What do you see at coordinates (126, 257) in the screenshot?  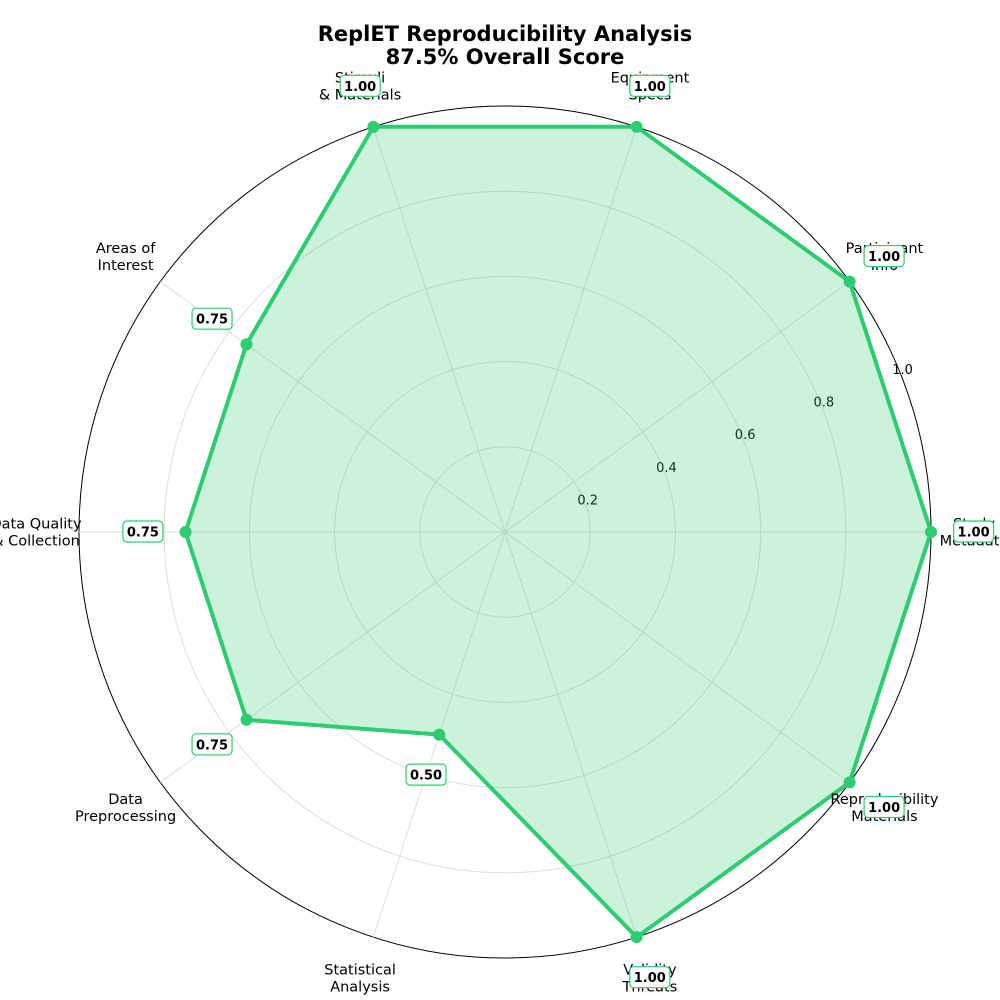 I see `category-label: Areas of Interest` at bounding box center [126, 257].